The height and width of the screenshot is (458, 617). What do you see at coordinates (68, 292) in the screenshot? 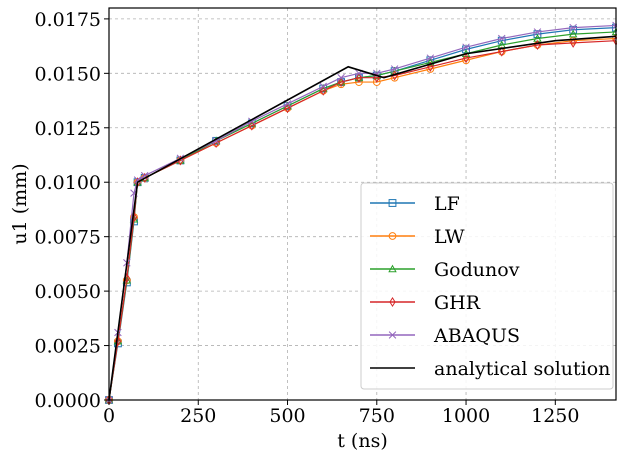
I see `y-tick-label: 0.0050` at bounding box center [68, 292].